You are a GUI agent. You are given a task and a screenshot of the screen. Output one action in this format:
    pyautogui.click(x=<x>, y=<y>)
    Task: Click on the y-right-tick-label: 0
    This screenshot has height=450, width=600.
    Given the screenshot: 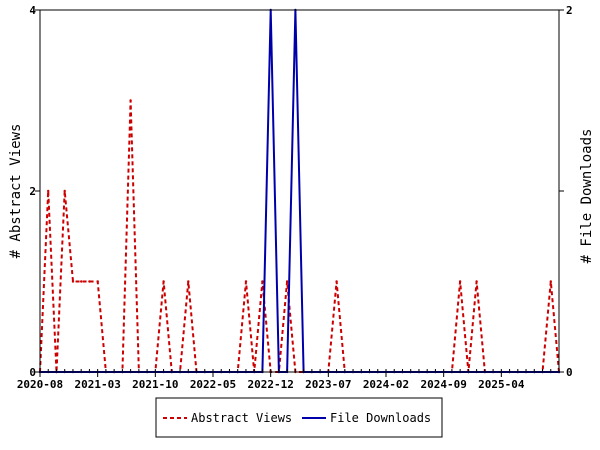 What is the action you would take?
    pyautogui.click(x=569, y=372)
    